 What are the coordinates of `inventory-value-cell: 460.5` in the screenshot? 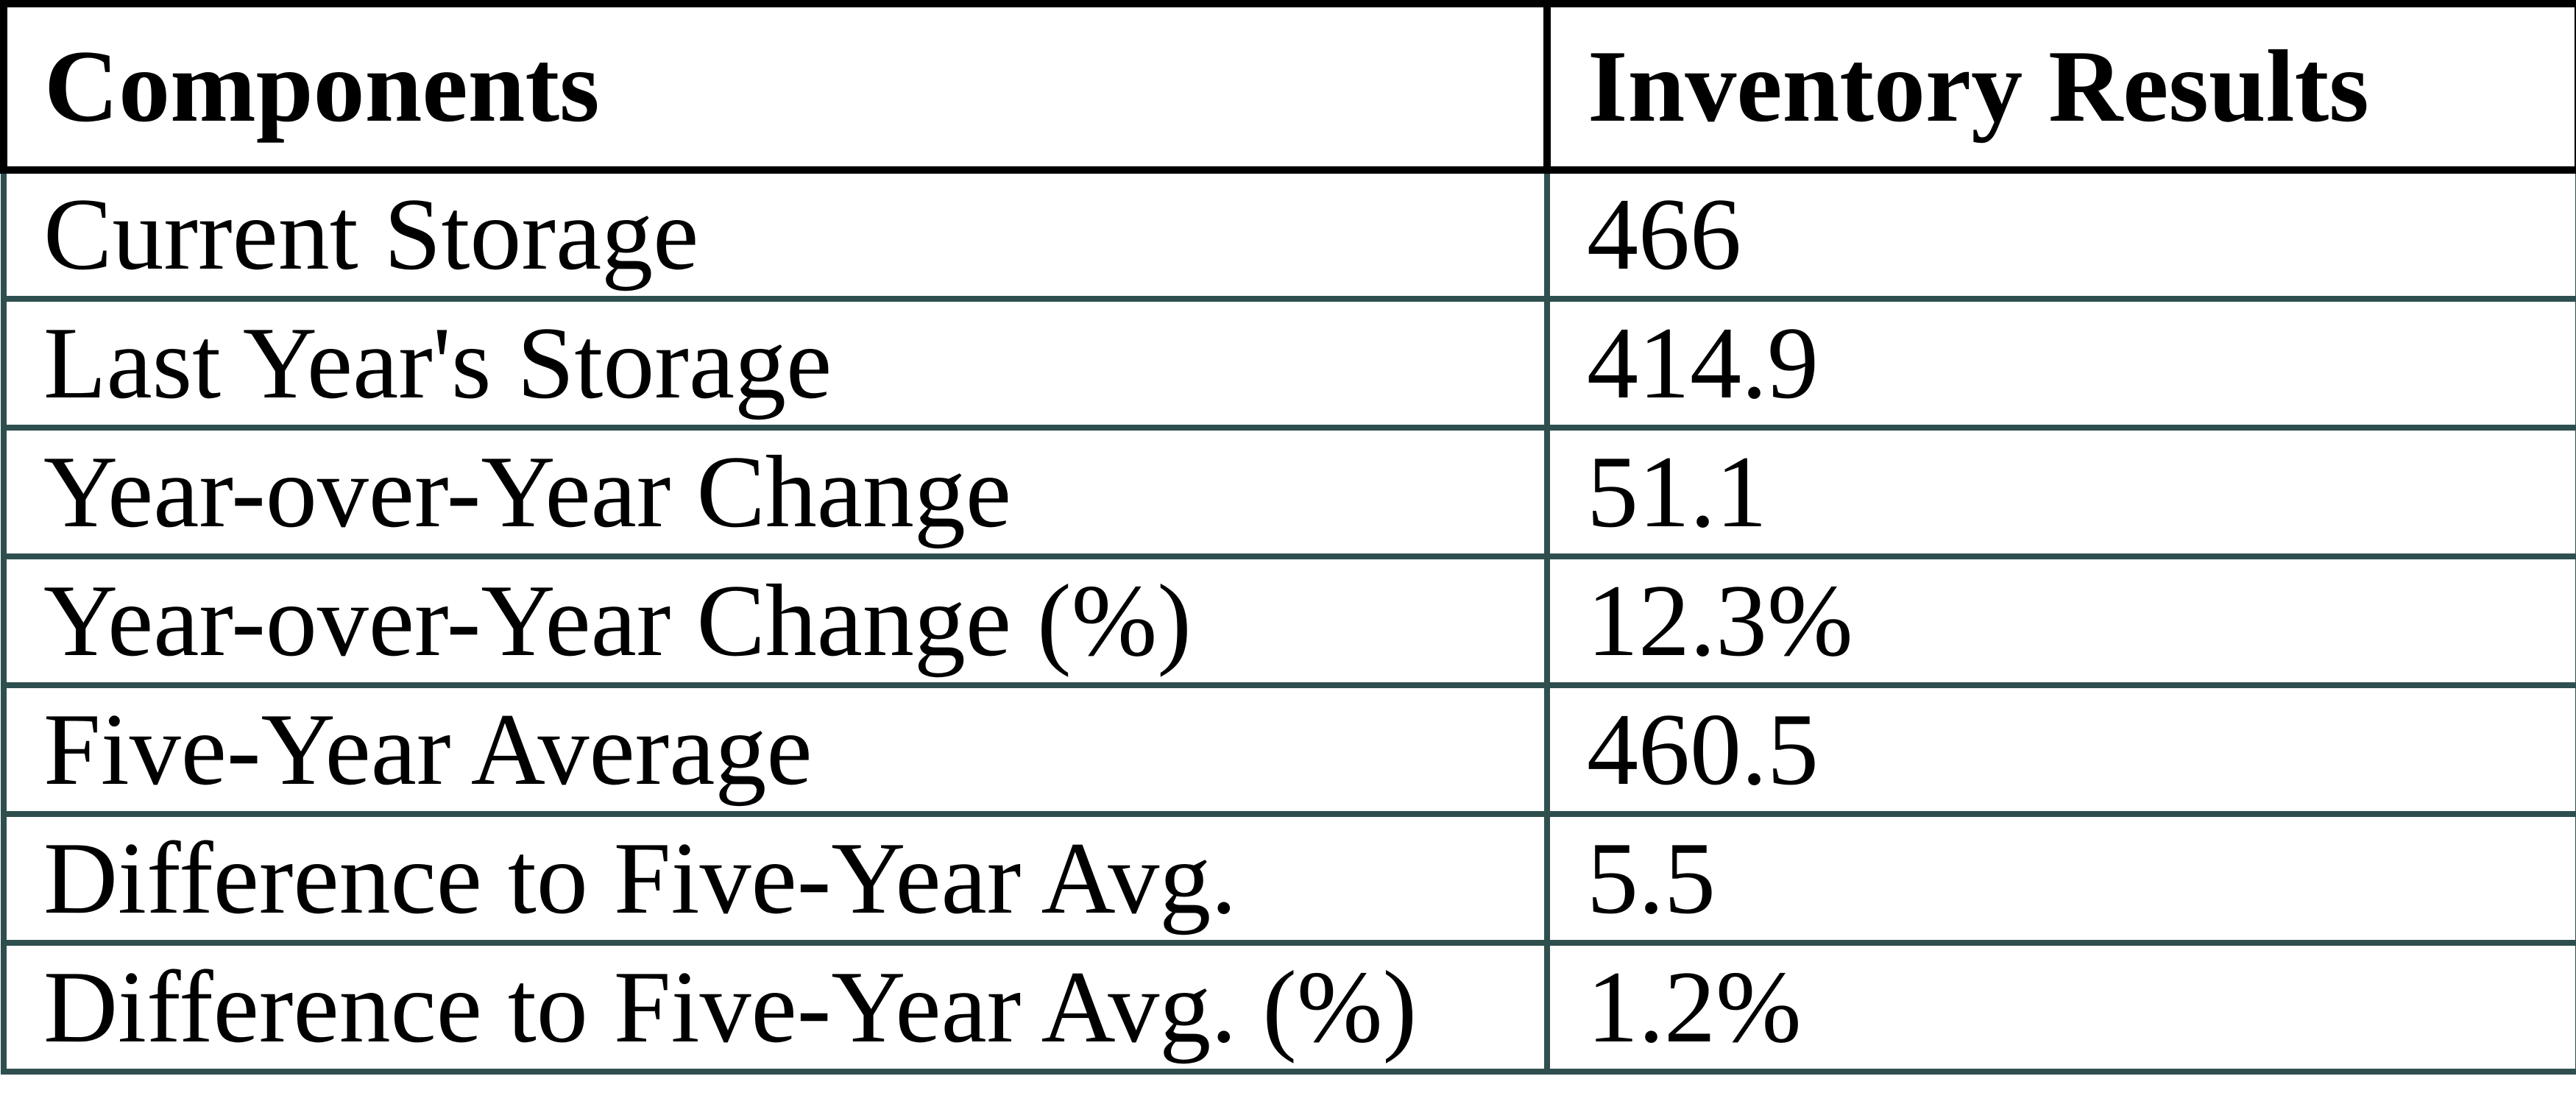 It's located at (2060, 749).